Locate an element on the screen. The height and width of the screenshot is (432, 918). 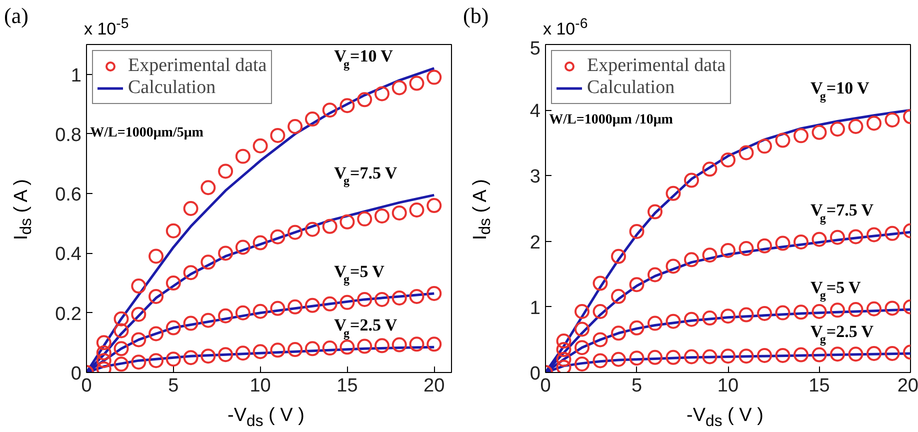
annotation: W/L=1000μm /10μm is located at coordinates (611, 120).